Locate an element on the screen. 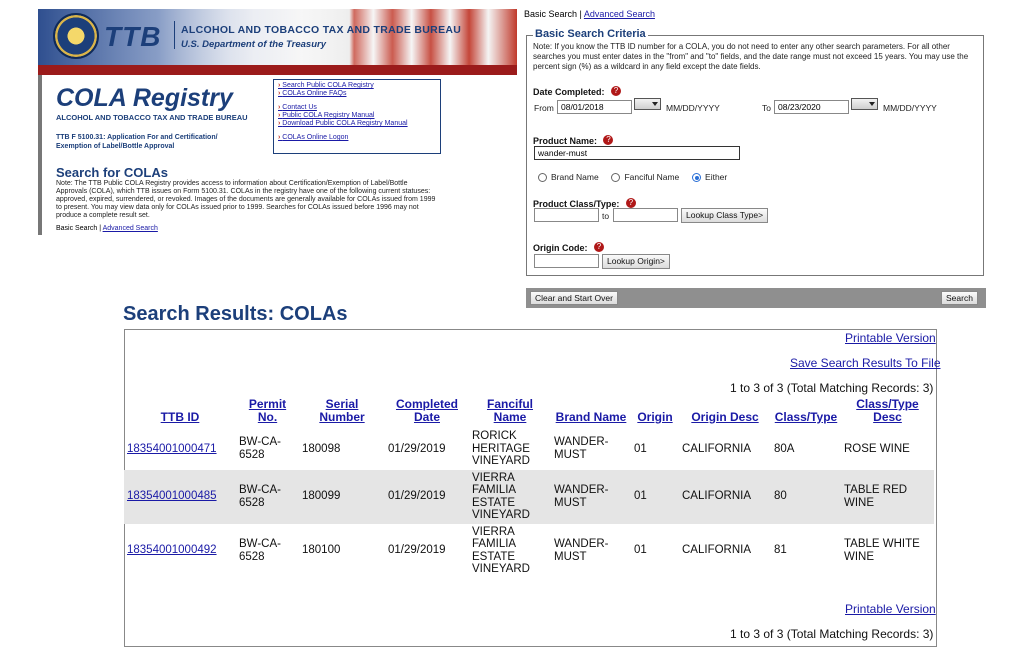 Image resolution: width=1023 pixels, height=655 pixels. radio-fanciful-name-label: Fanciful Name is located at coordinates (652, 177).